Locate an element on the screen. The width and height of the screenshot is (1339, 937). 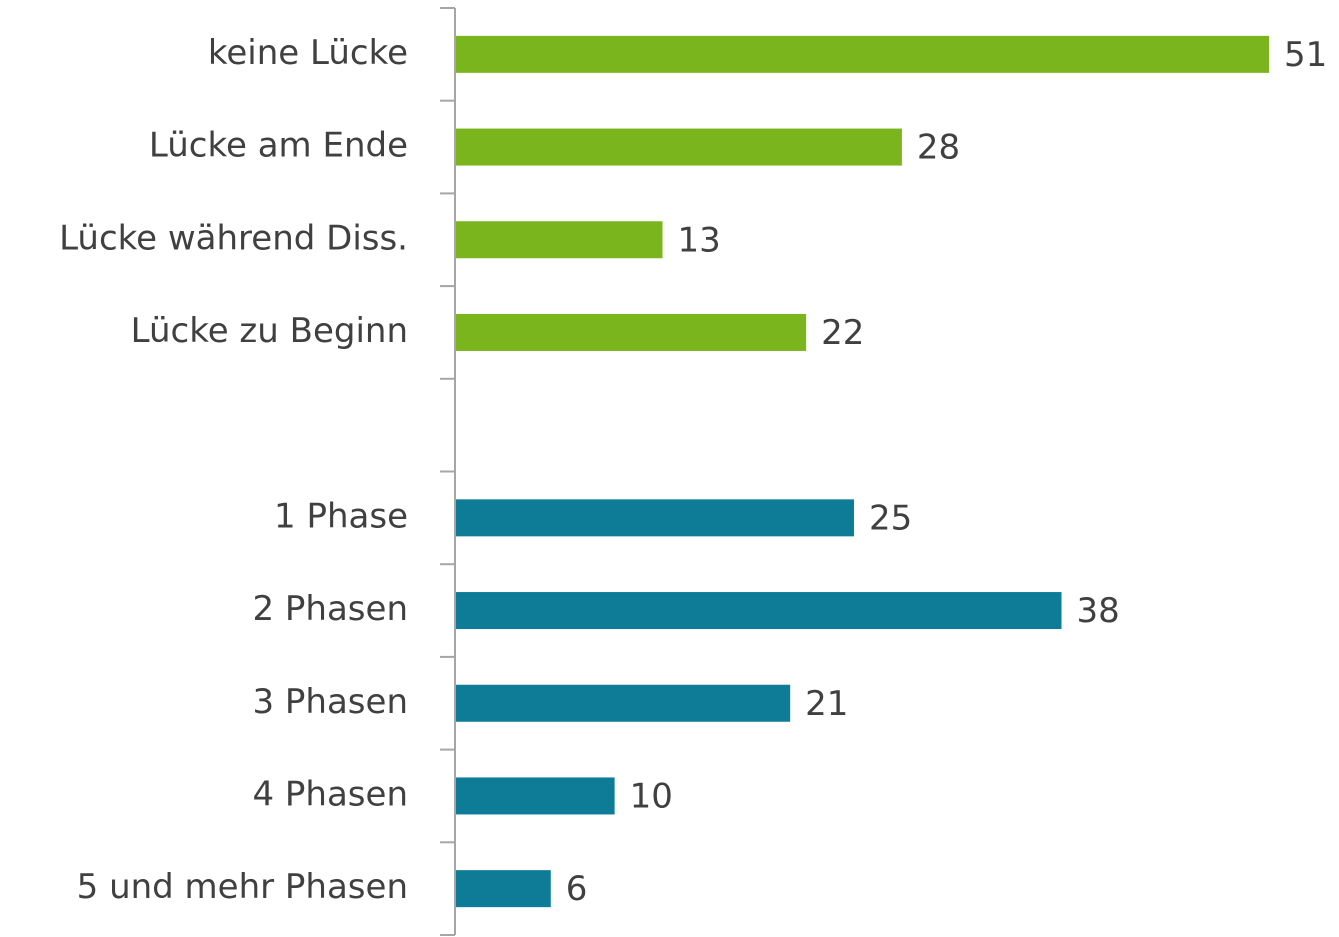
data-label: 21 is located at coordinates (826, 704).